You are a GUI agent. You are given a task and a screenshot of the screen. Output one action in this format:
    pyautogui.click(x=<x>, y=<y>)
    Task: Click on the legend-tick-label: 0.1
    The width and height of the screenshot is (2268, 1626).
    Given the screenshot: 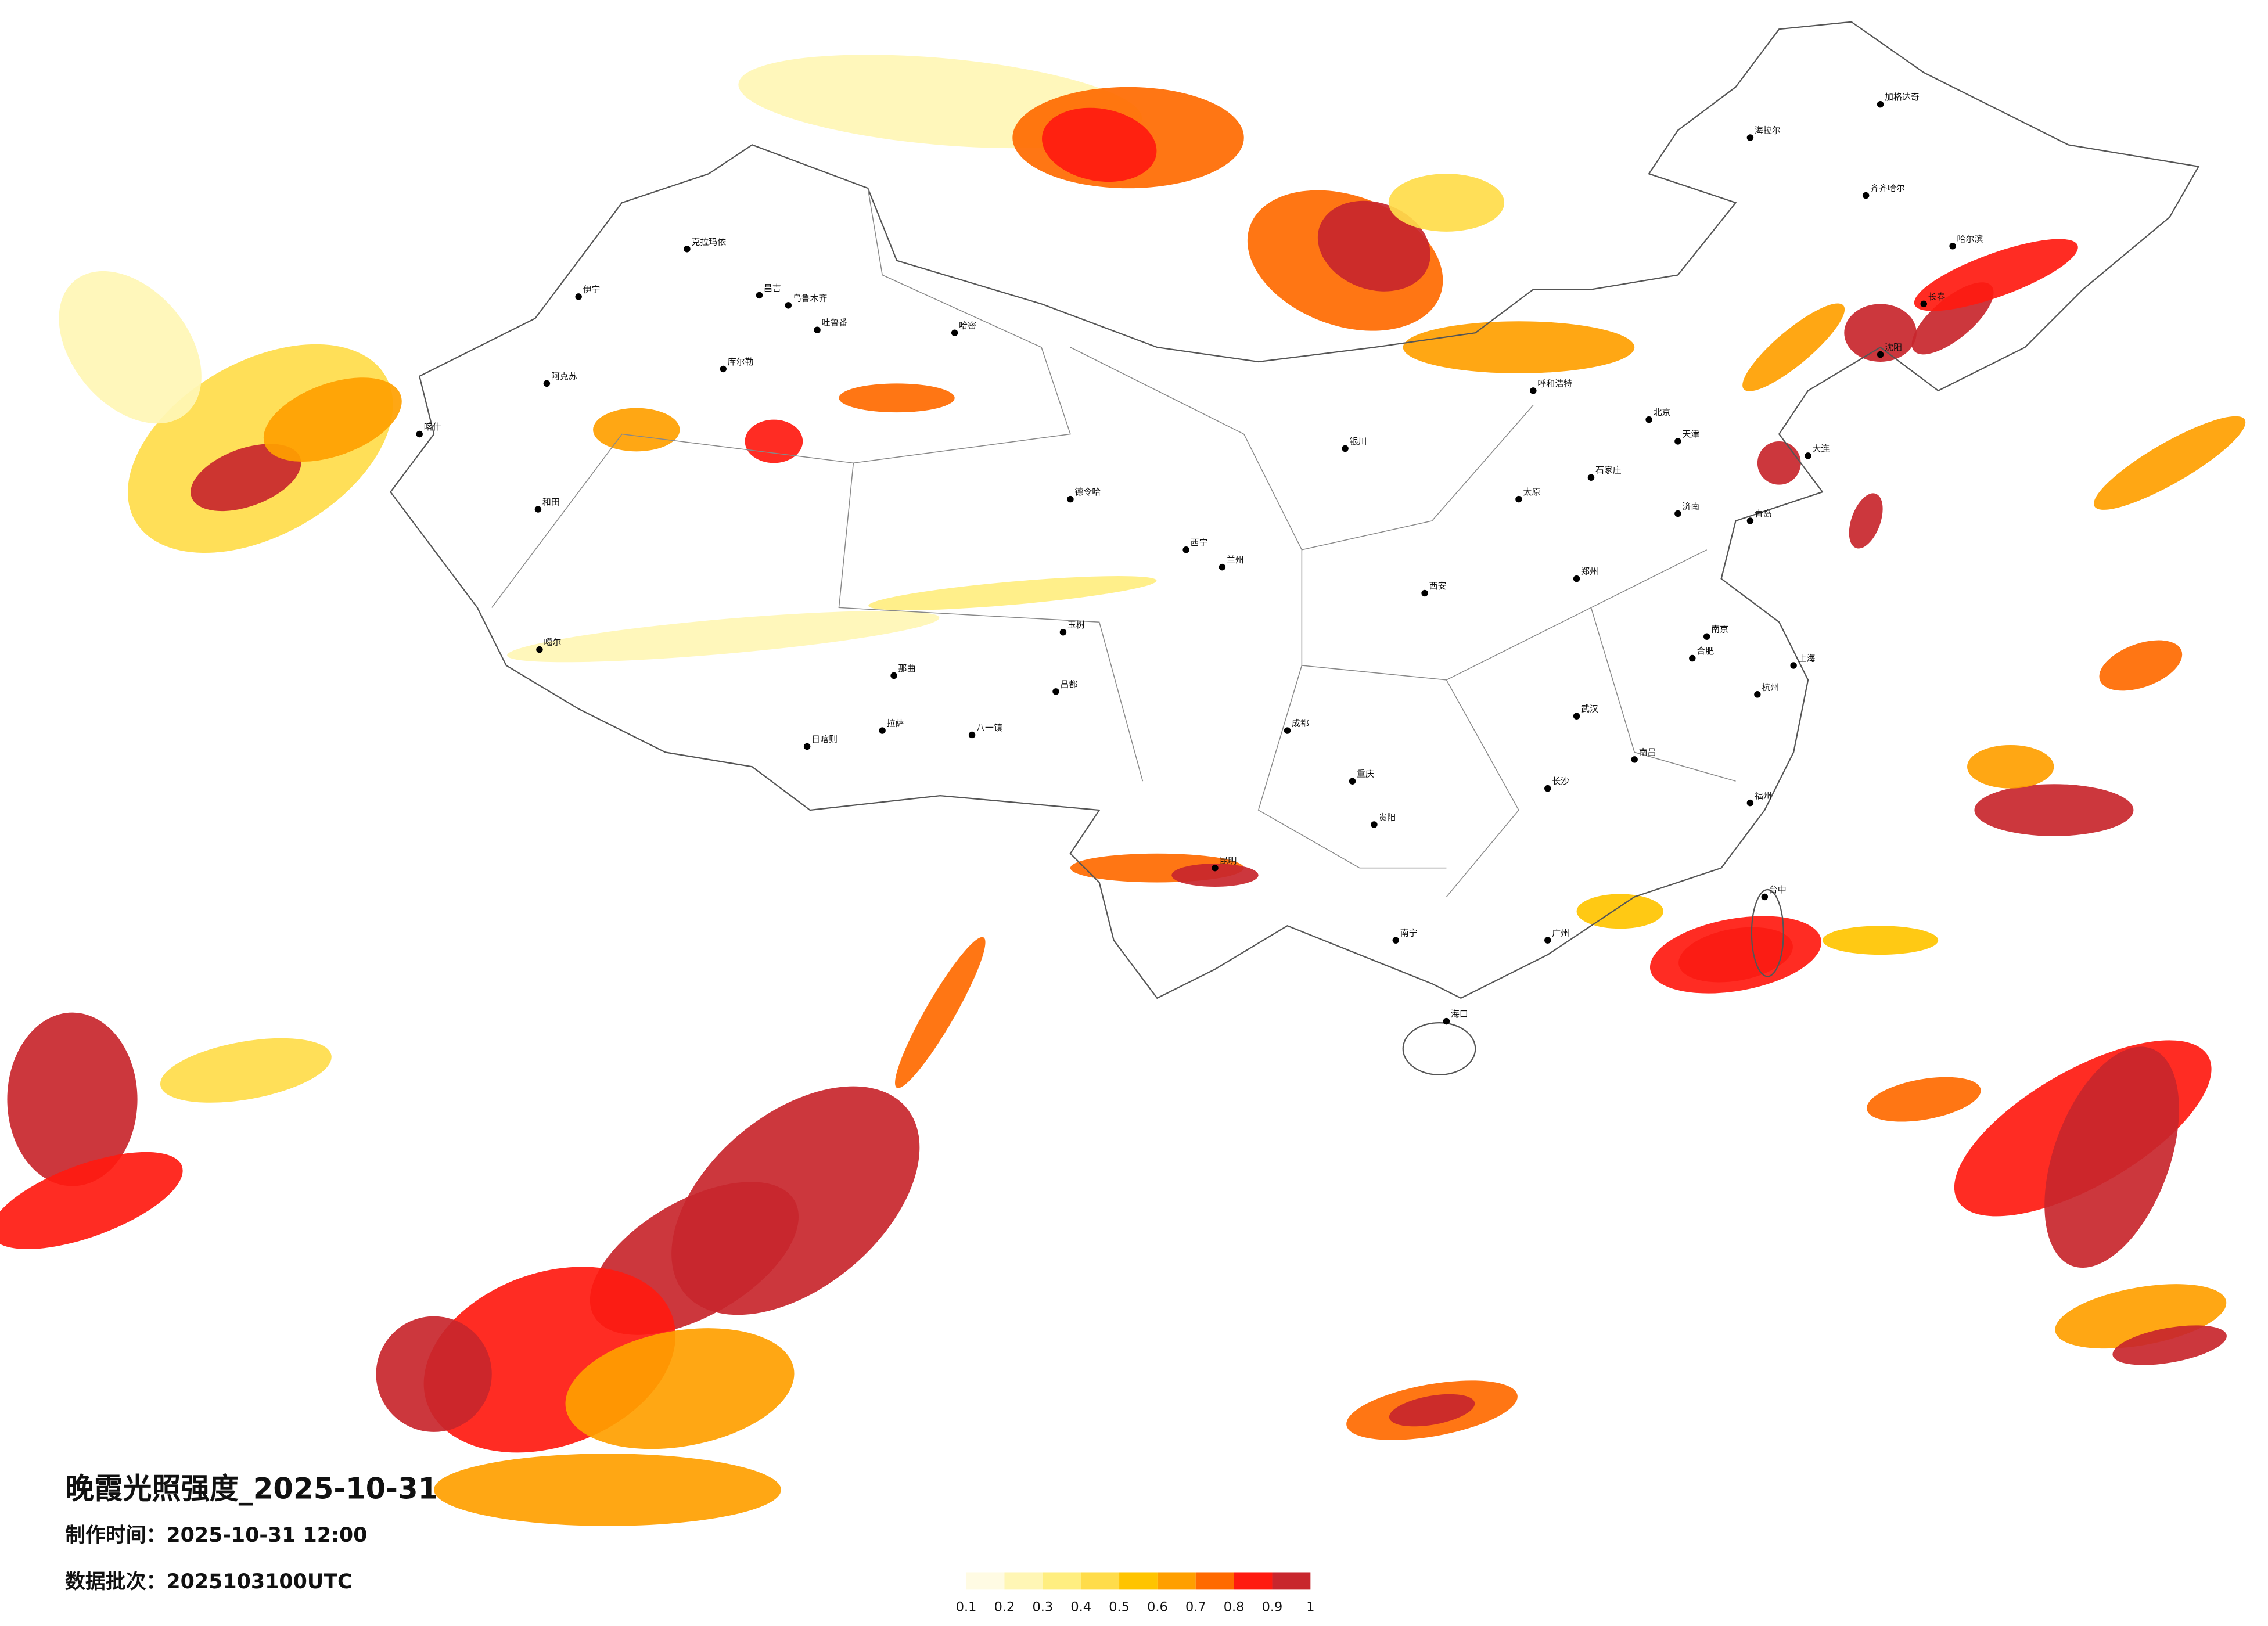 What is the action you would take?
    pyautogui.click(x=966, y=1607)
    